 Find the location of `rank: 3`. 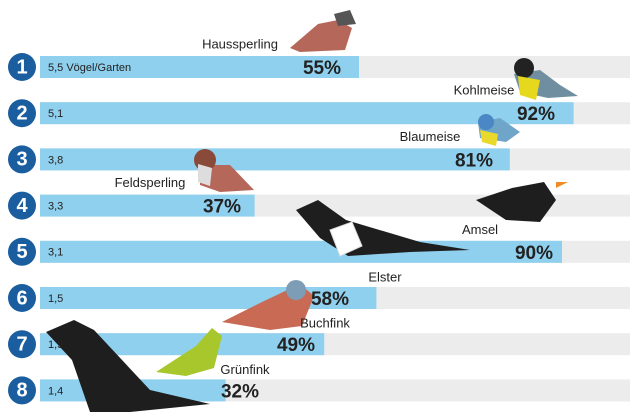

rank: 3 is located at coordinates (21, 160).